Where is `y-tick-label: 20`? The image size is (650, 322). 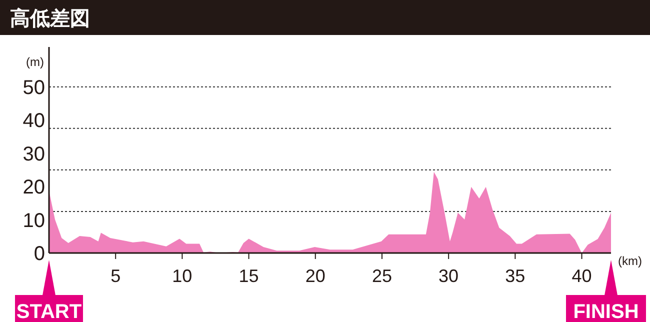 y-tick-label: 20 is located at coordinates (33, 187).